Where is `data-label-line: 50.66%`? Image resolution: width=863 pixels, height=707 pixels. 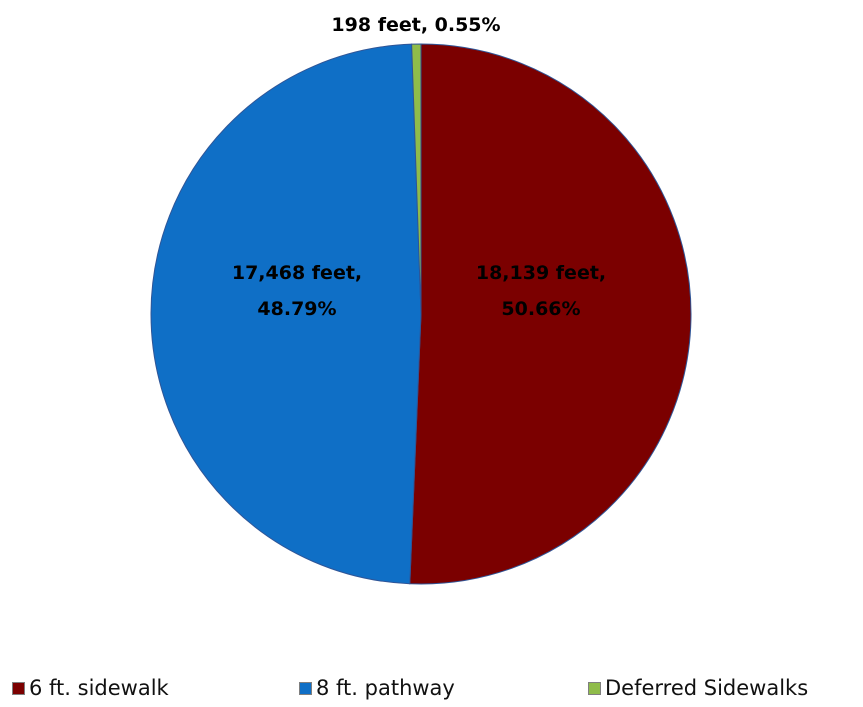
data-label-line: 50.66% is located at coordinates (540, 309).